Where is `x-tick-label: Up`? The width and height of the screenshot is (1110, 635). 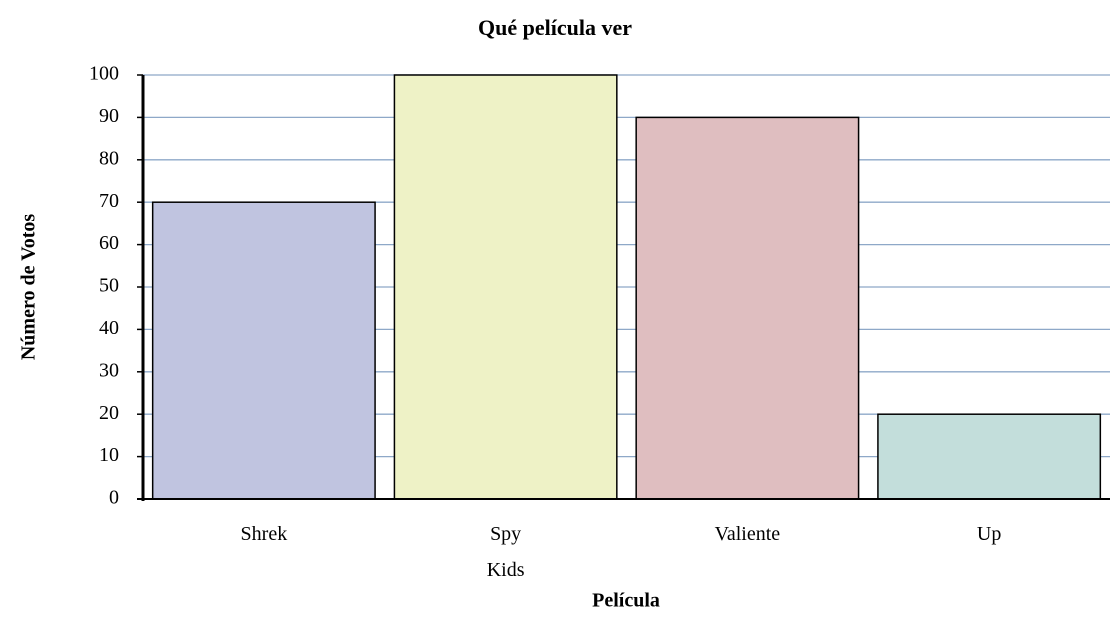
x-tick-label: Up is located at coordinates (989, 534).